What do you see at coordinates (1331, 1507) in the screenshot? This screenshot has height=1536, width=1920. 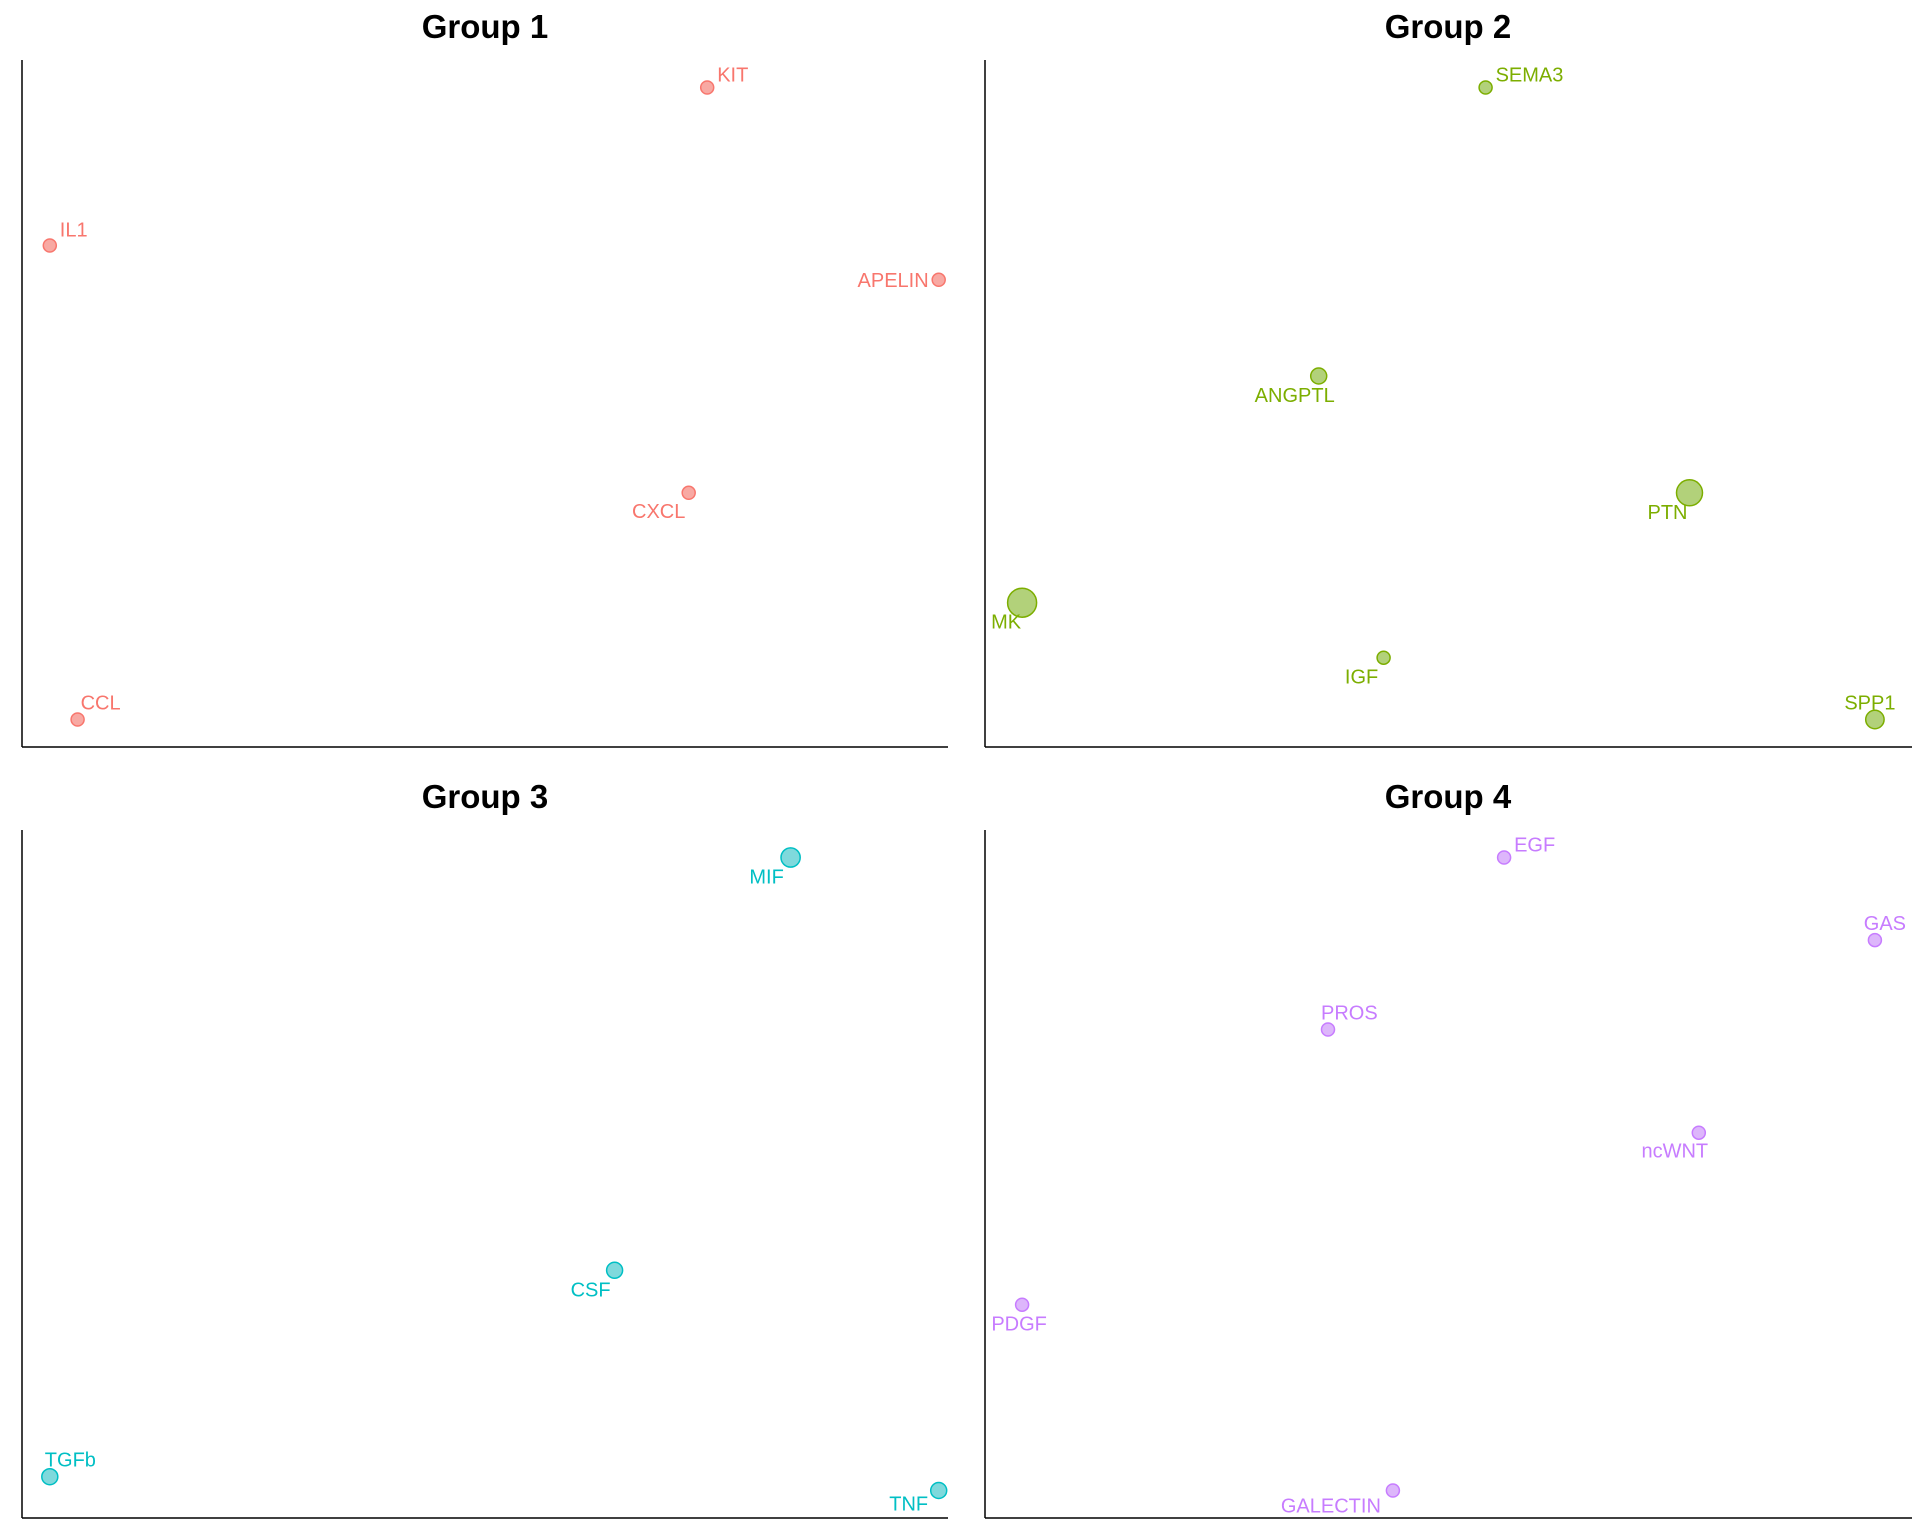 I see `point-label: GALECTIN` at bounding box center [1331, 1507].